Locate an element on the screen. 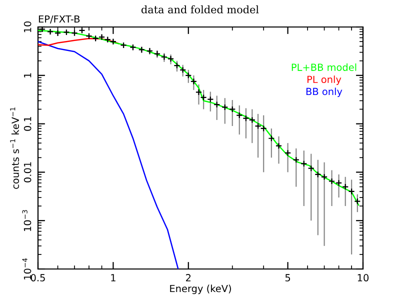 The image size is (400, 297). text: PL only is located at coordinates (324, 80).